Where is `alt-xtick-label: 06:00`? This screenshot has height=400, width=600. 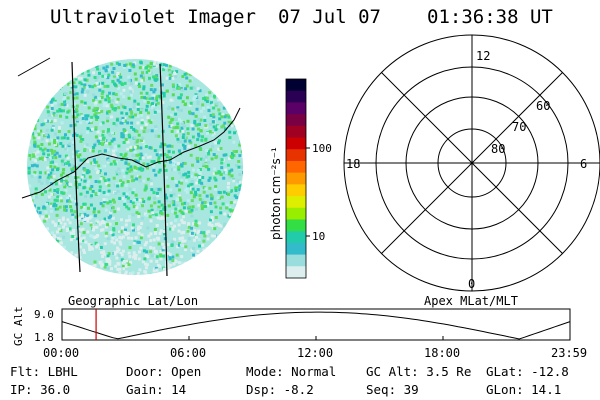 alt-xtick-label: 06:00 is located at coordinates (188, 353).